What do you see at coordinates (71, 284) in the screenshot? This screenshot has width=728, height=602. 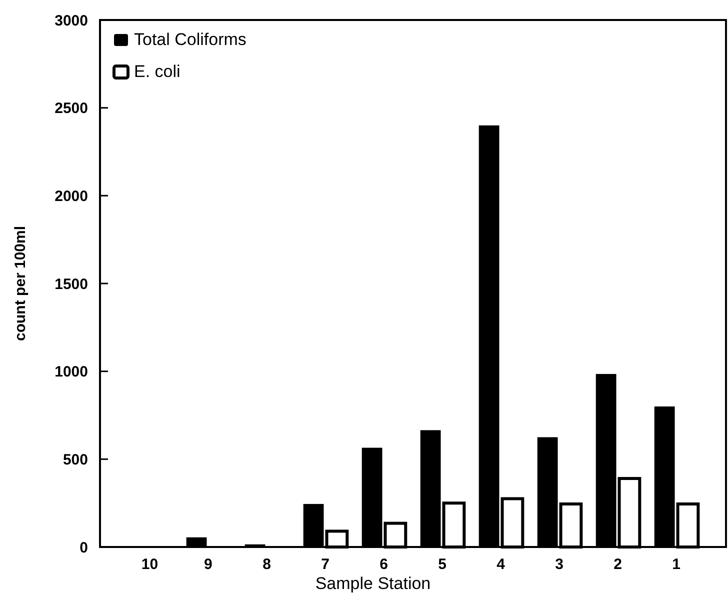 I see `y-tick-label: 1500` at bounding box center [71, 284].